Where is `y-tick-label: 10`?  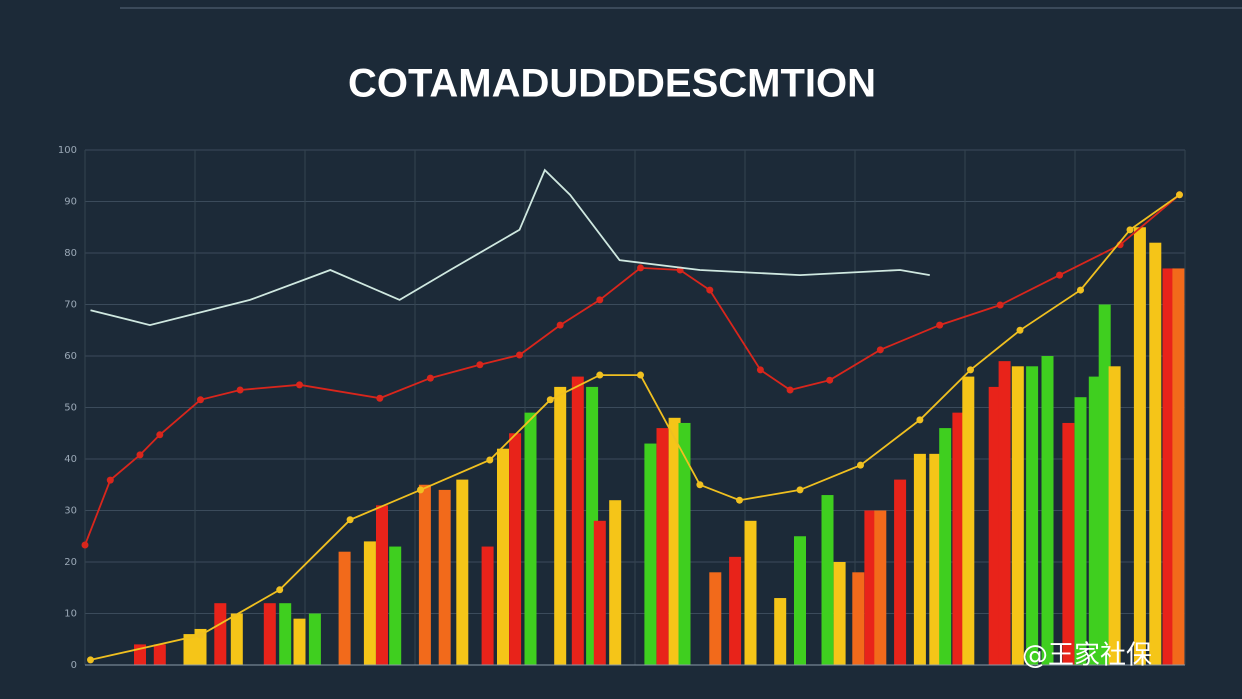
y-tick-label: 10 is located at coordinates (70, 614).